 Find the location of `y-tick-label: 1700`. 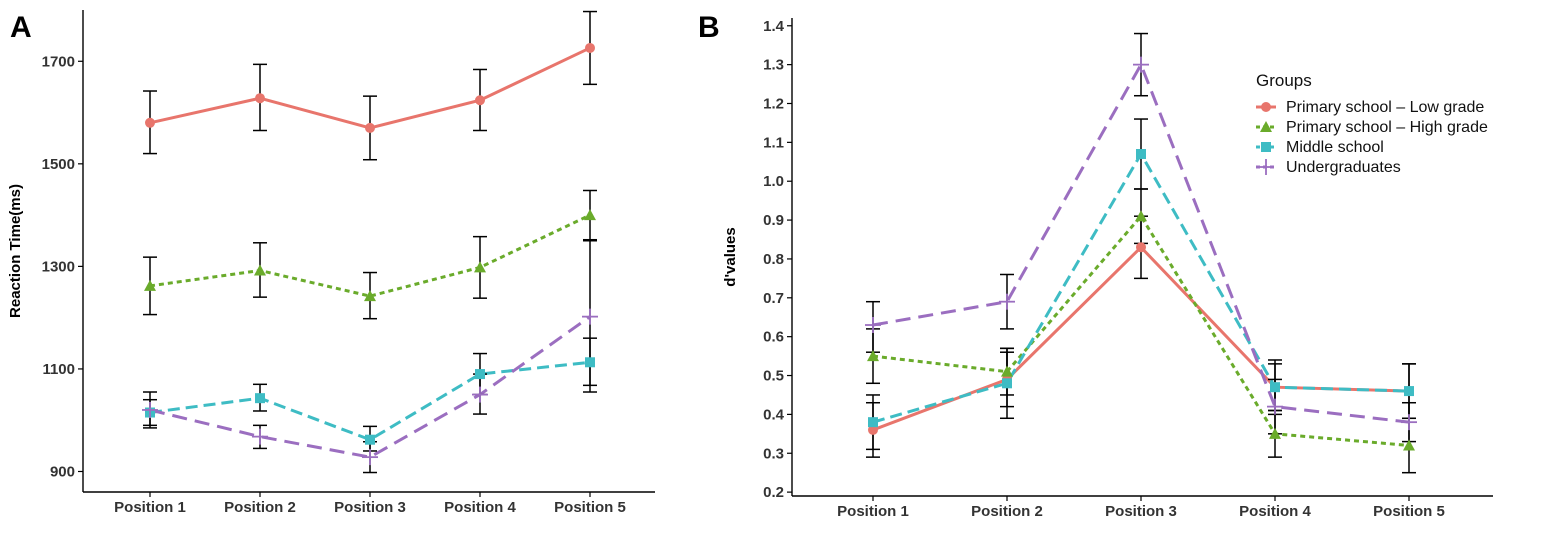

y-tick-label: 1700 is located at coordinates (58, 61).